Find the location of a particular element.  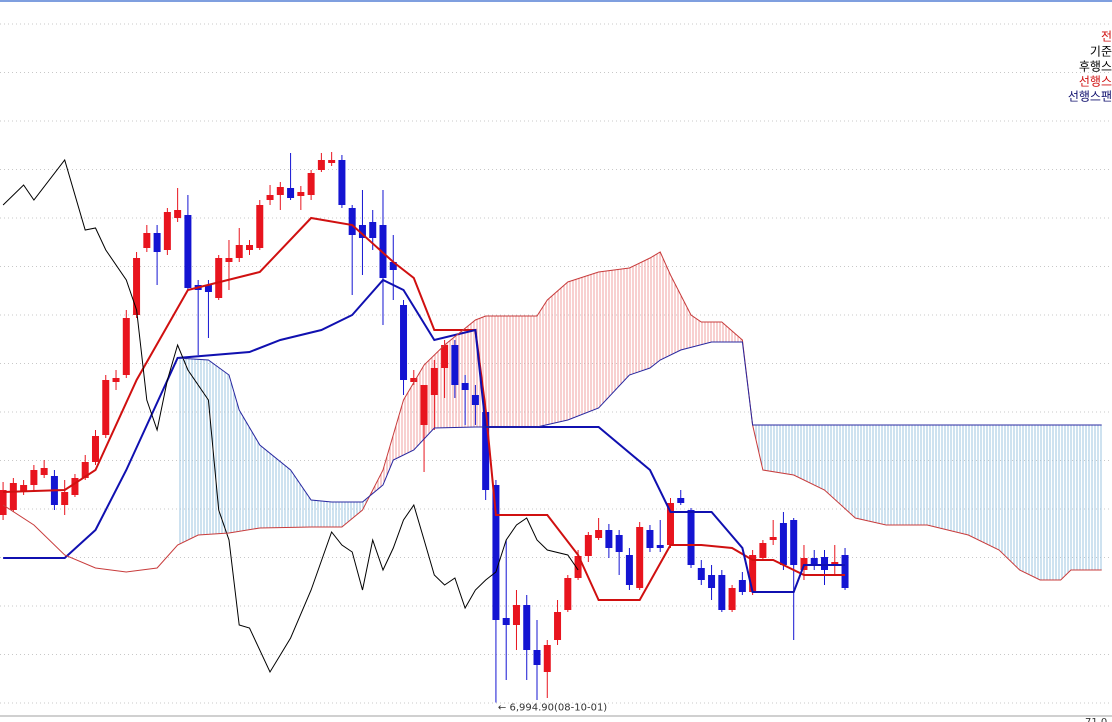

legend-entry: 기준 is located at coordinates (1101, 52).